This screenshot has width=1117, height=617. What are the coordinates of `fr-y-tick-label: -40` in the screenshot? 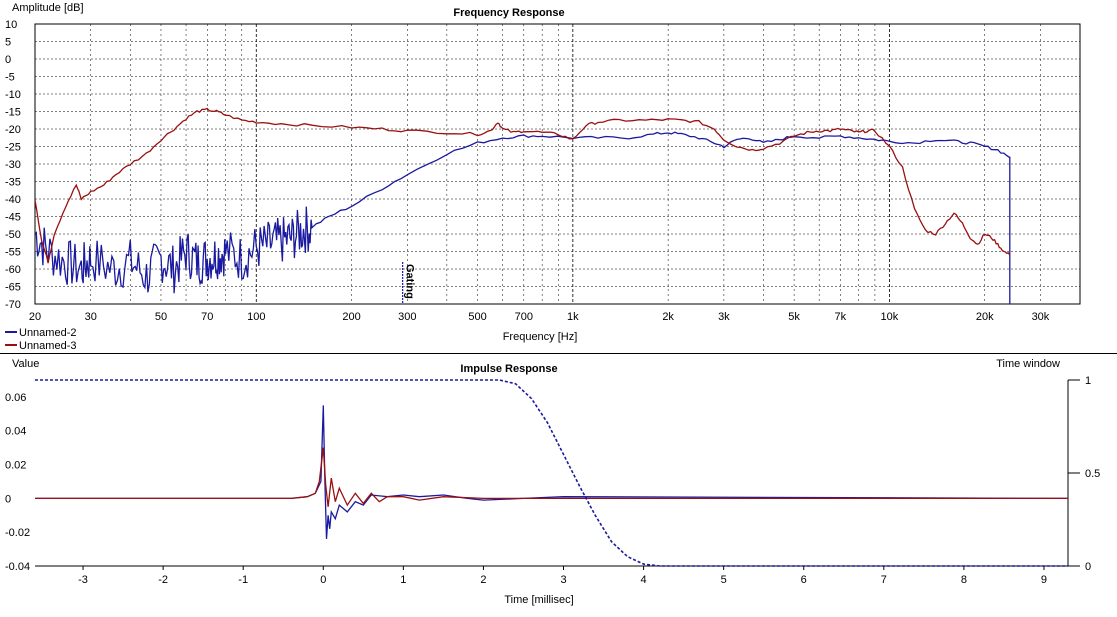 It's located at (13, 200).